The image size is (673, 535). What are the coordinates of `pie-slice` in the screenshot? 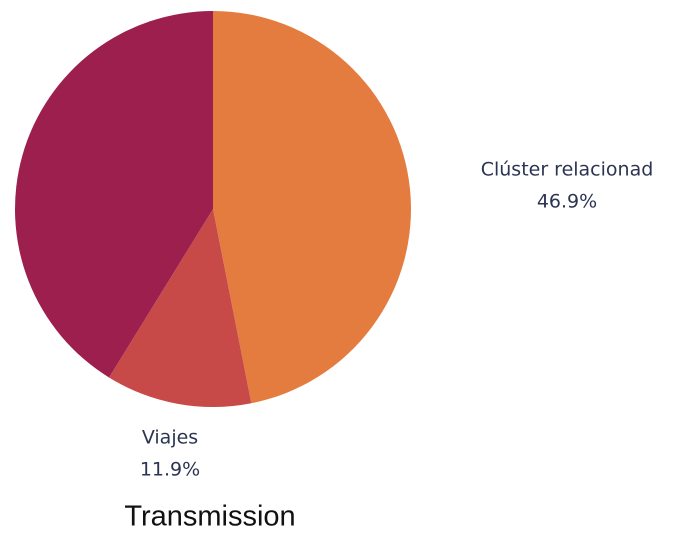 It's located at (180, 308).